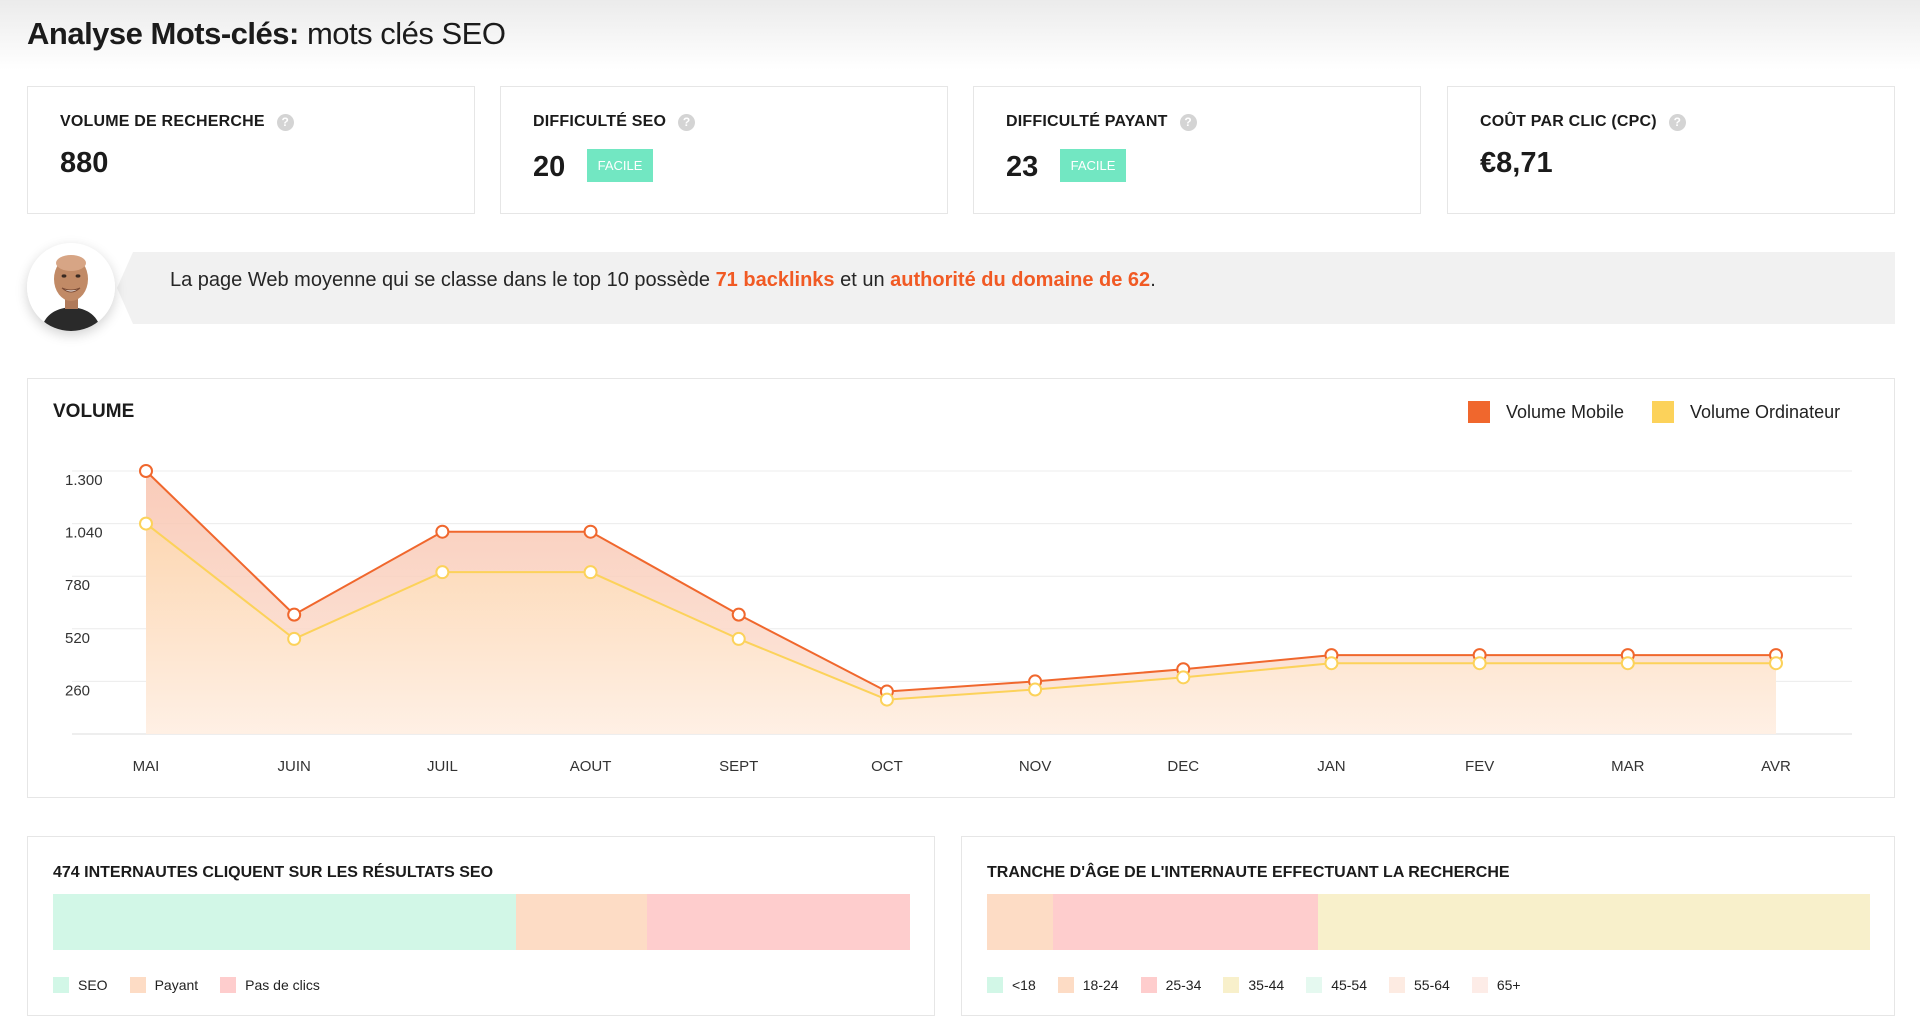  I want to click on legend-item: Payant, so click(164, 985).